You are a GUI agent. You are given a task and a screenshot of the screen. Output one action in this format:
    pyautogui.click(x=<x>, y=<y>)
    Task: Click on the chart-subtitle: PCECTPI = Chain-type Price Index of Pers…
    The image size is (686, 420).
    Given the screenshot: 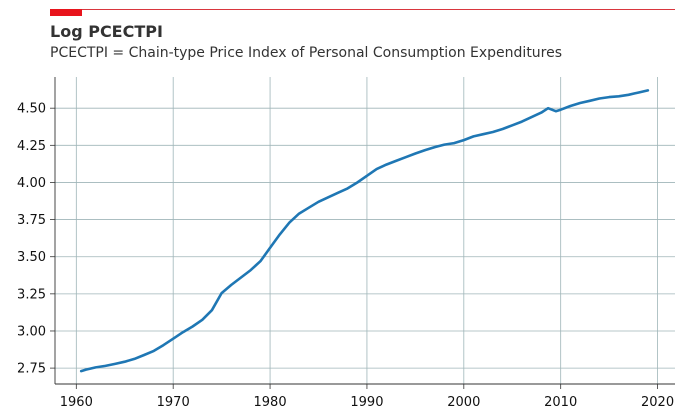 What is the action you would take?
    pyautogui.click(x=306, y=53)
    